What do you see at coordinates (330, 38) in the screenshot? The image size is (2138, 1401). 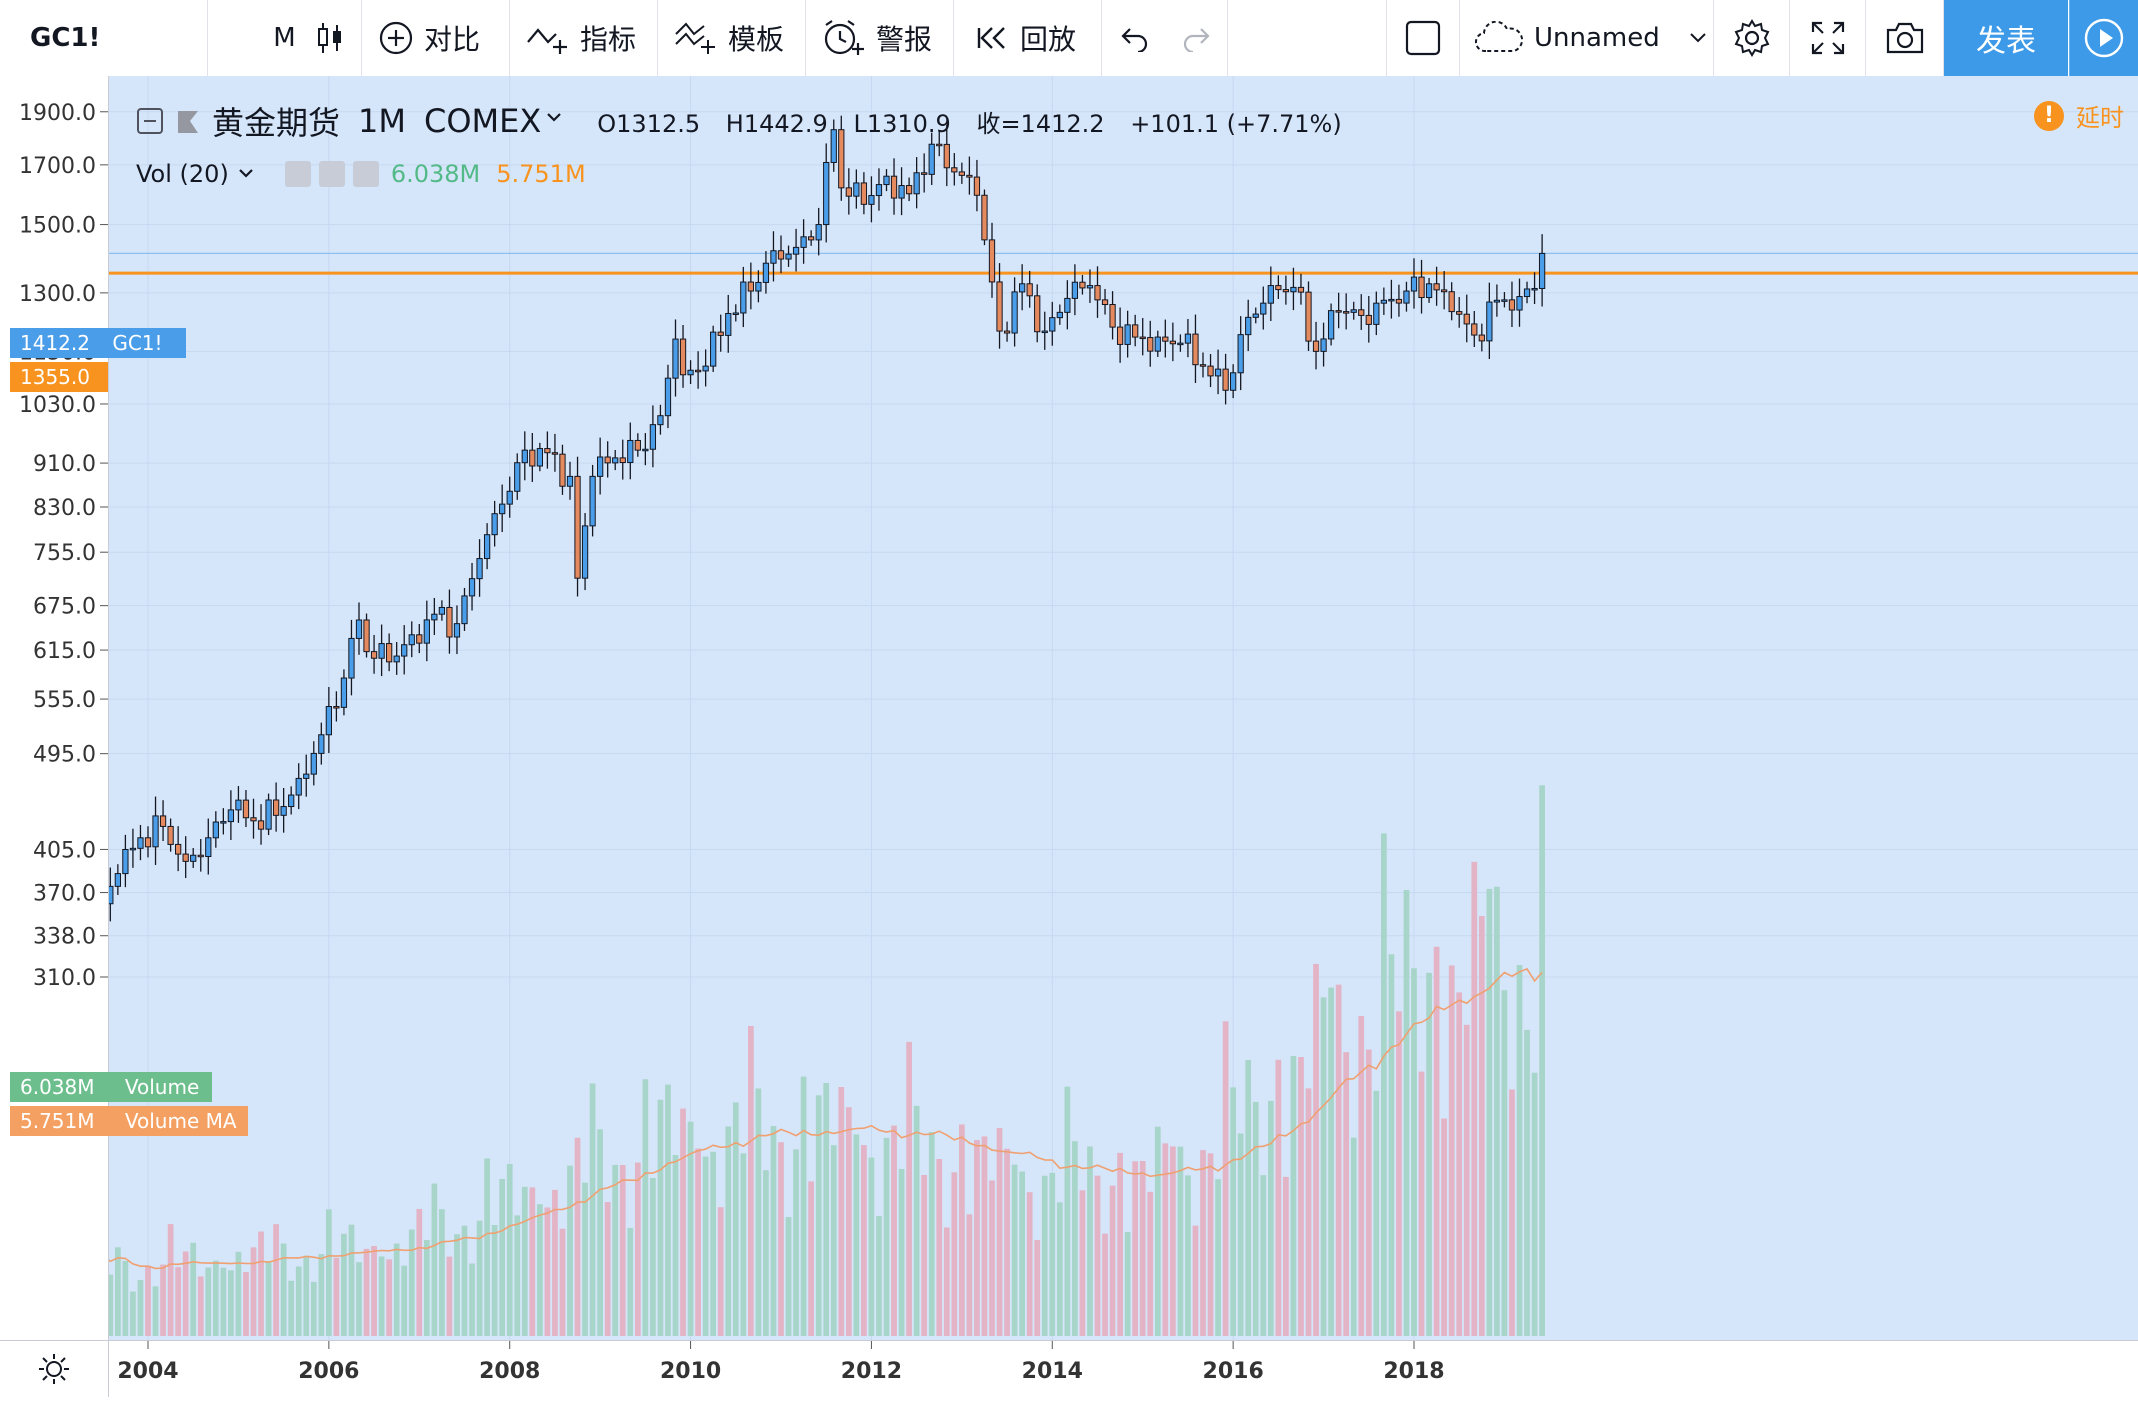 I see `chart-style-button` at bounding box center [330, 38].